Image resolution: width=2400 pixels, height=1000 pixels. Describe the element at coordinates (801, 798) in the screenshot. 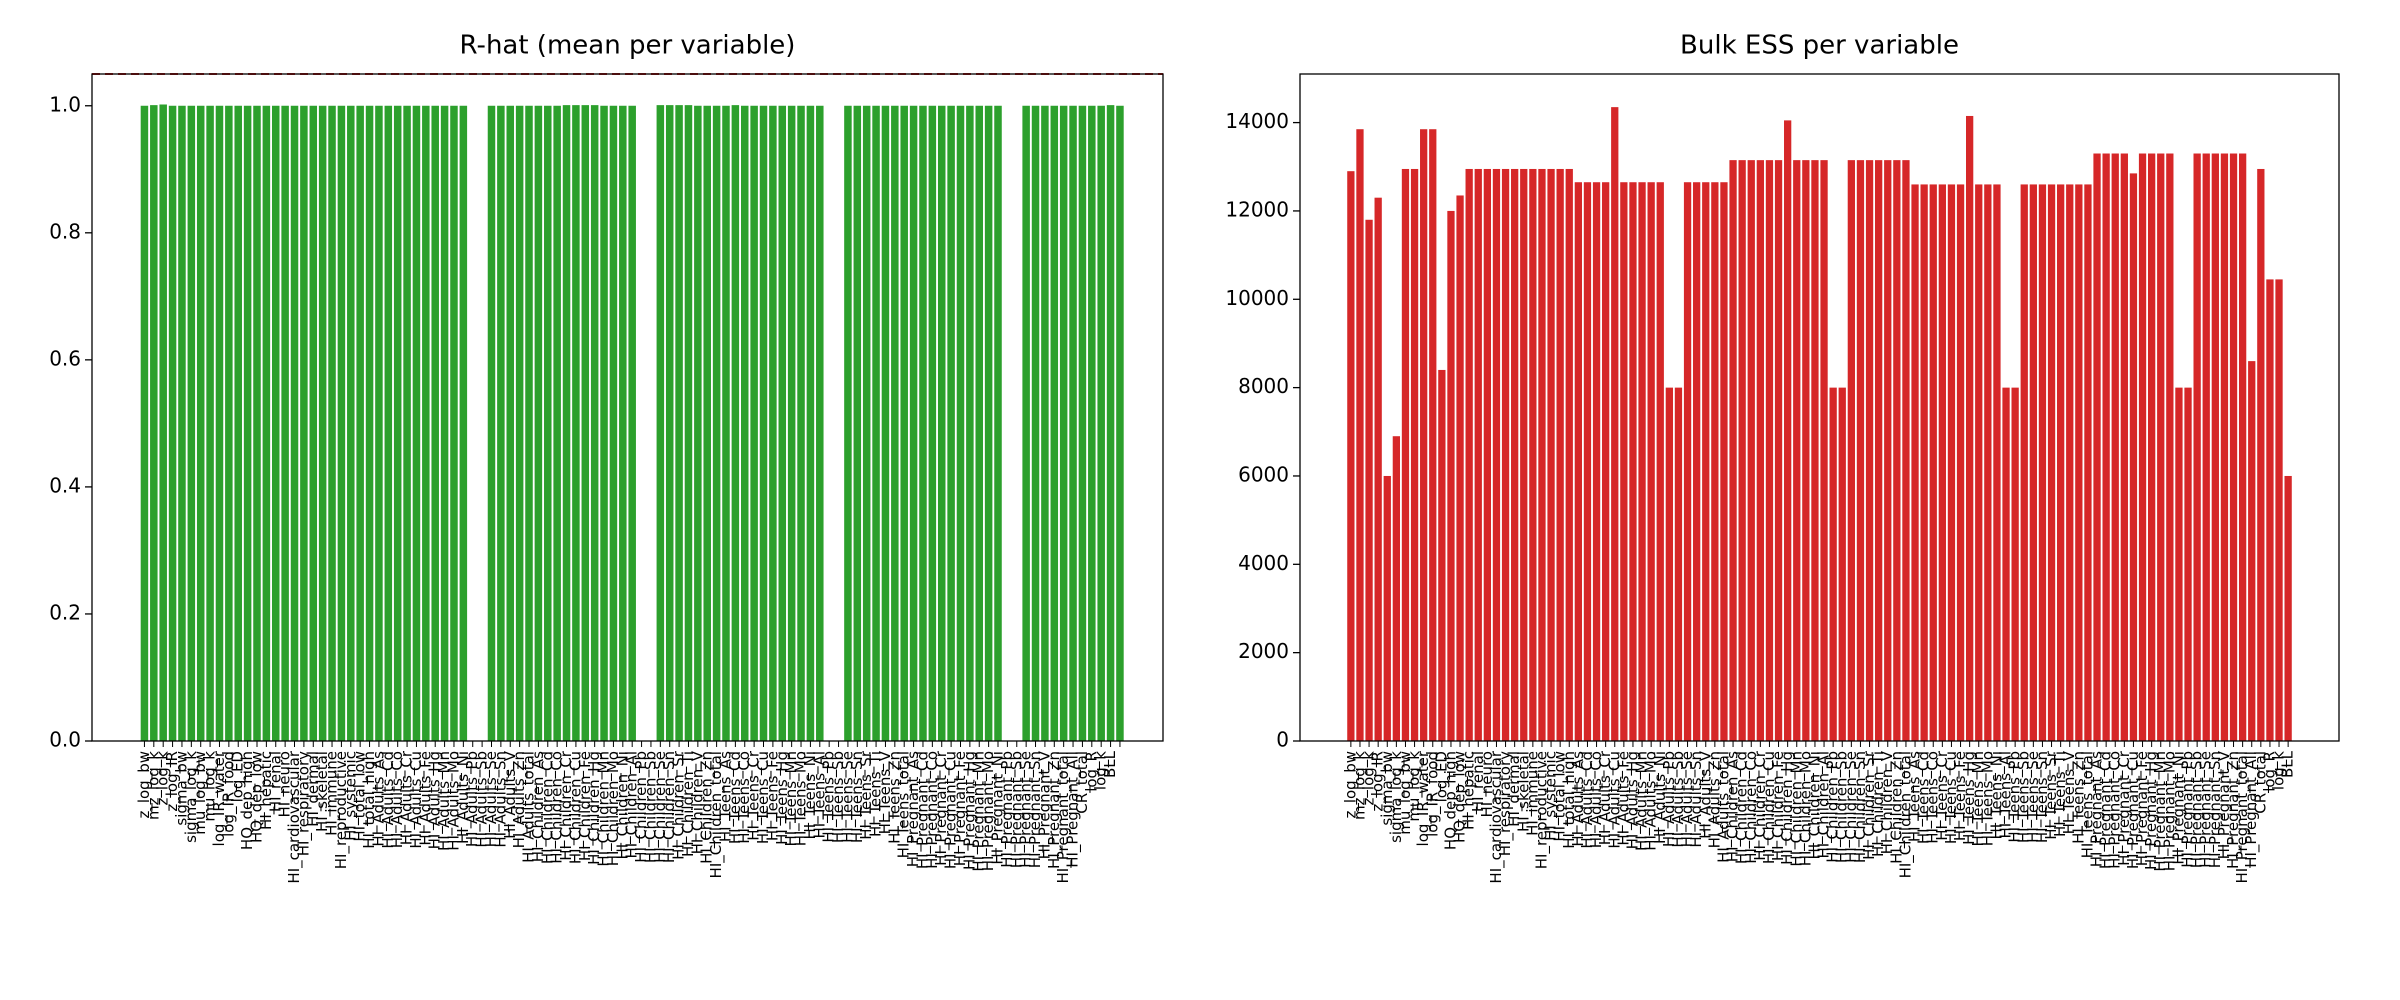

I see `x-tick-label: HI_Teens_Mo` at that location.